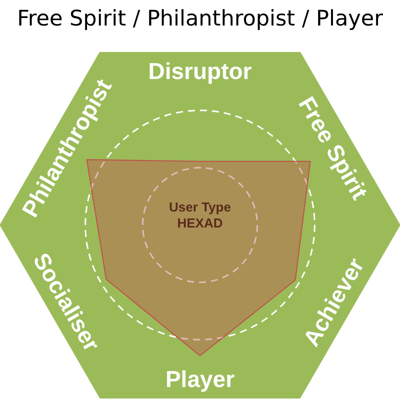 Image resolution: width=400 pixels, height=400 pixels. Describe the element at coordinates (200, 215) in the screenshot. I see `text: User Type HEXAD` at that location.